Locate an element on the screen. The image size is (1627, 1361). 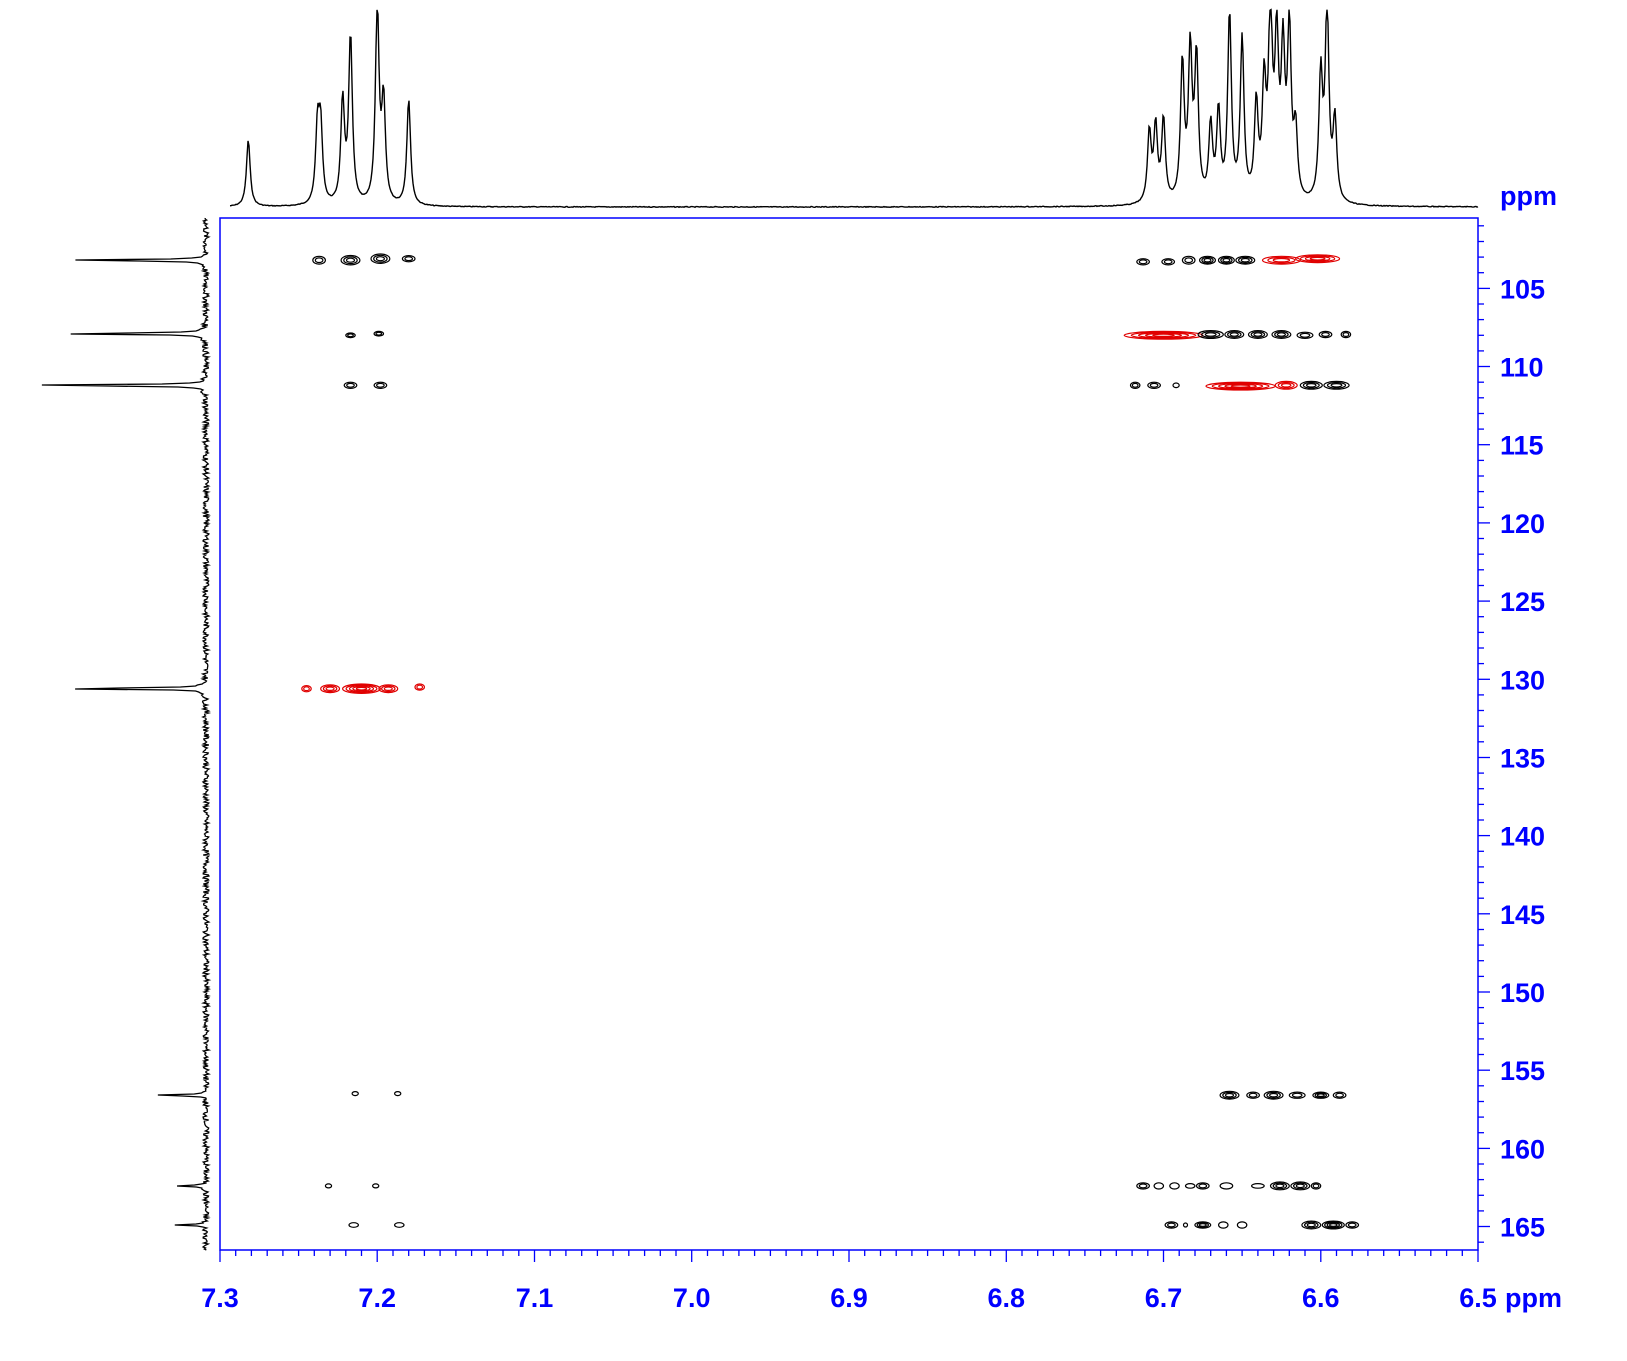
x-axis: 7.3 7.2 7.1 7.0 6.9 6.8 6.7 6.6 6.5 is located at coordinates (849, 1281).